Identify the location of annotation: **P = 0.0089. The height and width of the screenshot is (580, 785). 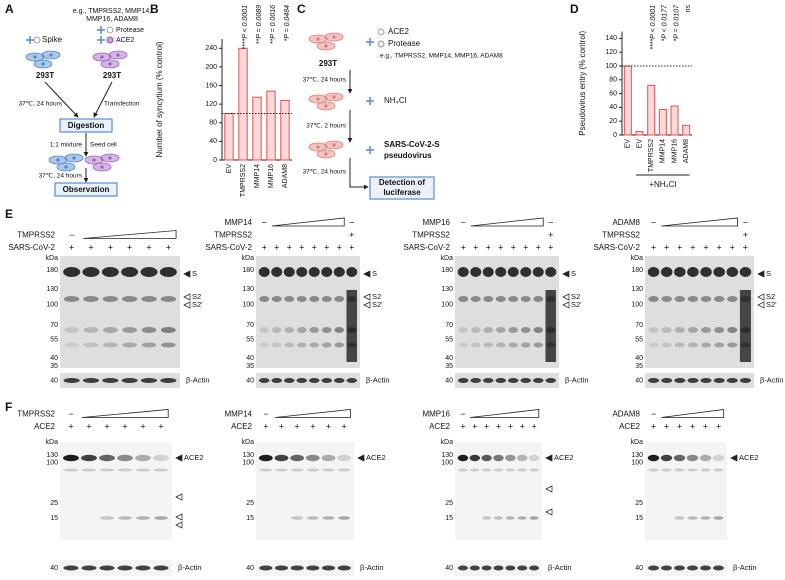
(259, 24).